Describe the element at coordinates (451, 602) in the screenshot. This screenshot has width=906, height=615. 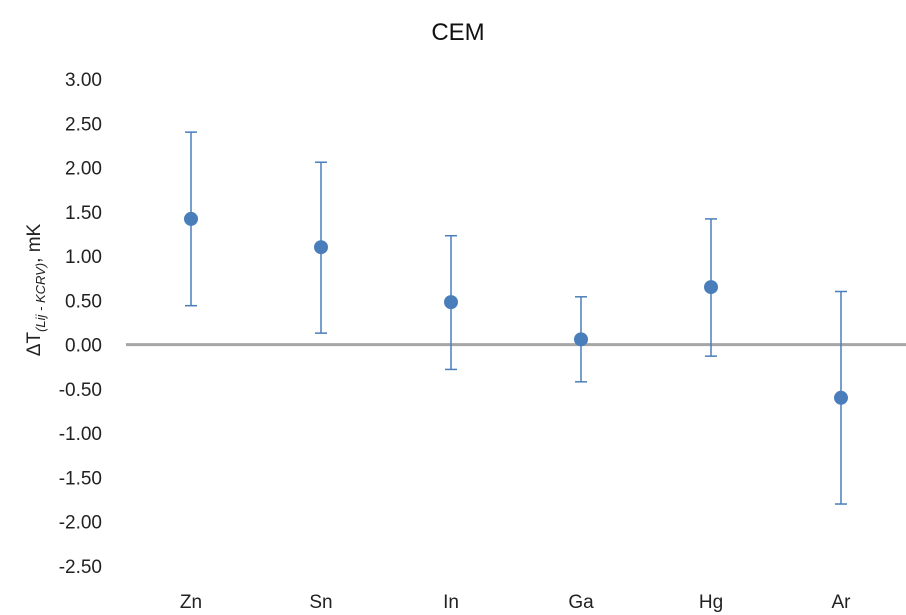
I see `x-tick-label: In` at that location.